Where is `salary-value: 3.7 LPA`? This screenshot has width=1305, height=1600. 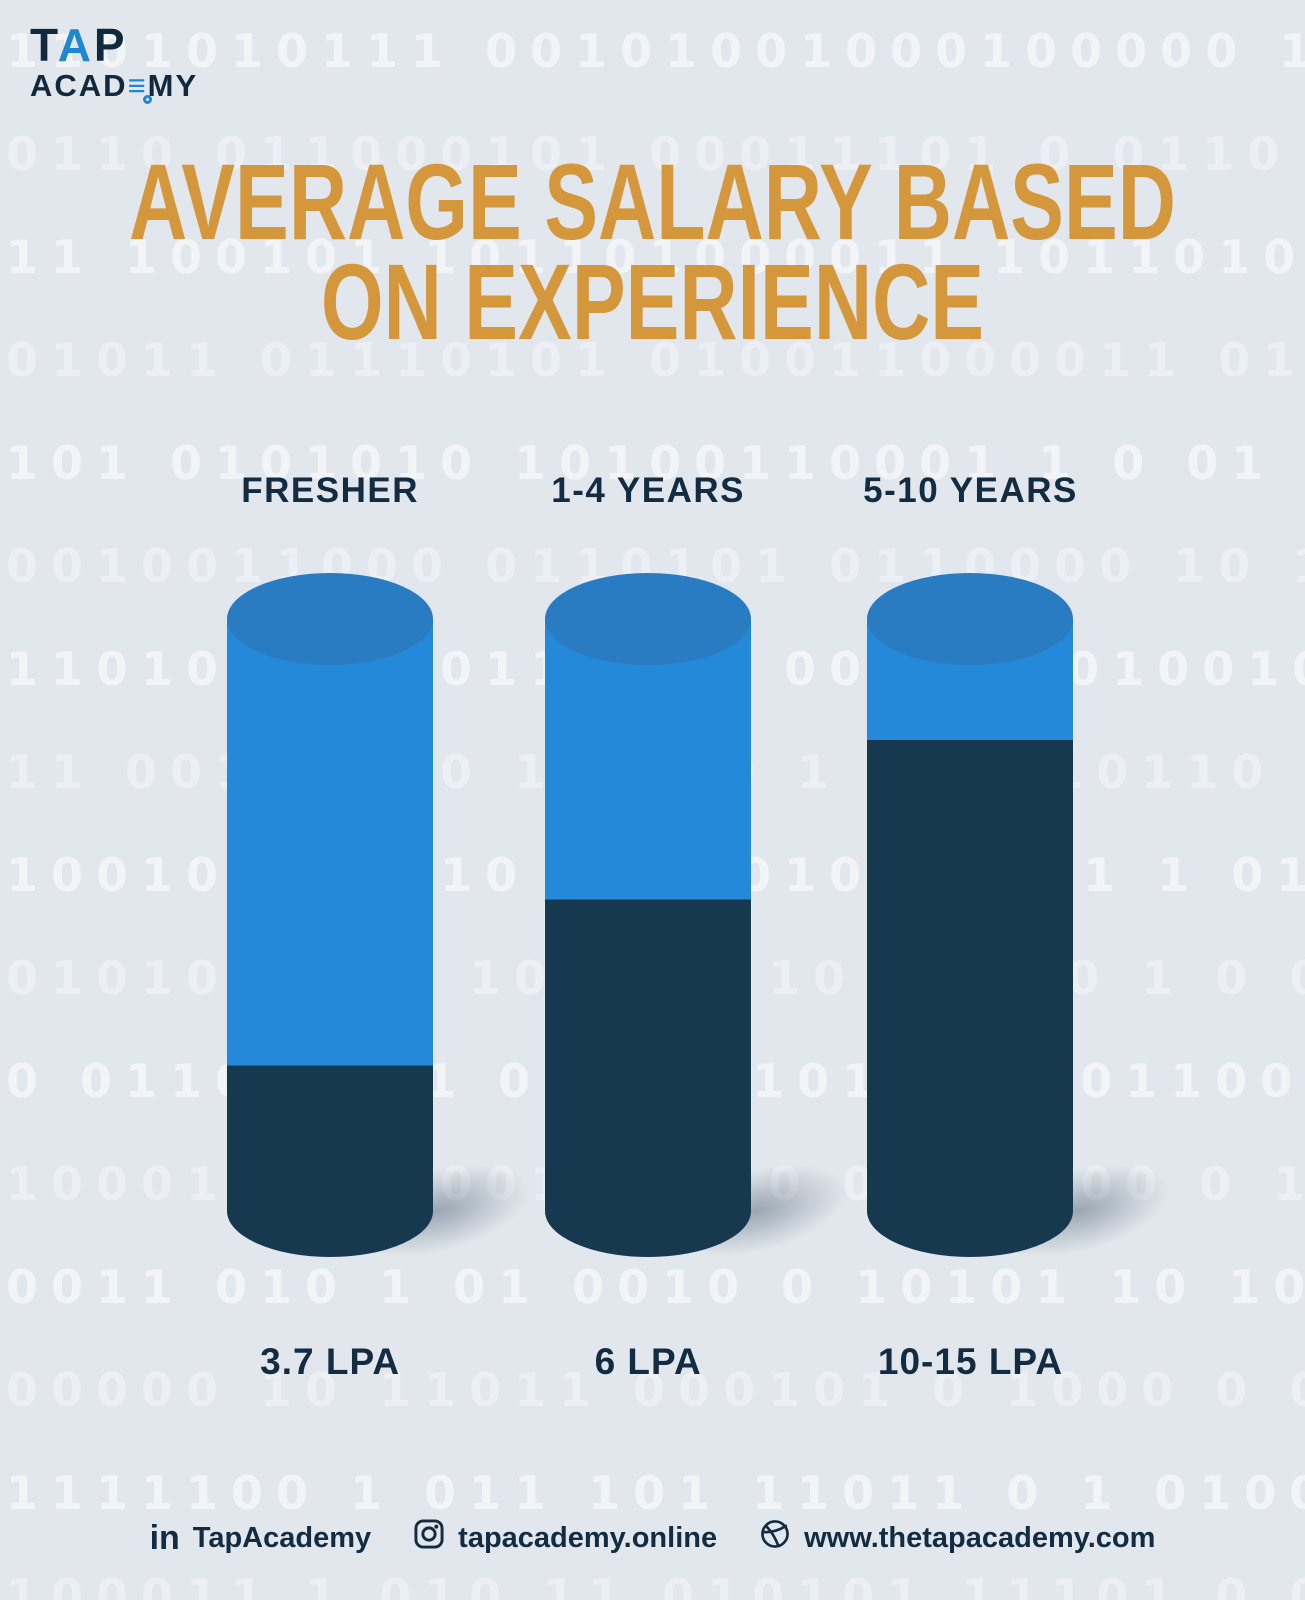 salary-value: 3.7 LPA is located at coordinates (330, 1361).